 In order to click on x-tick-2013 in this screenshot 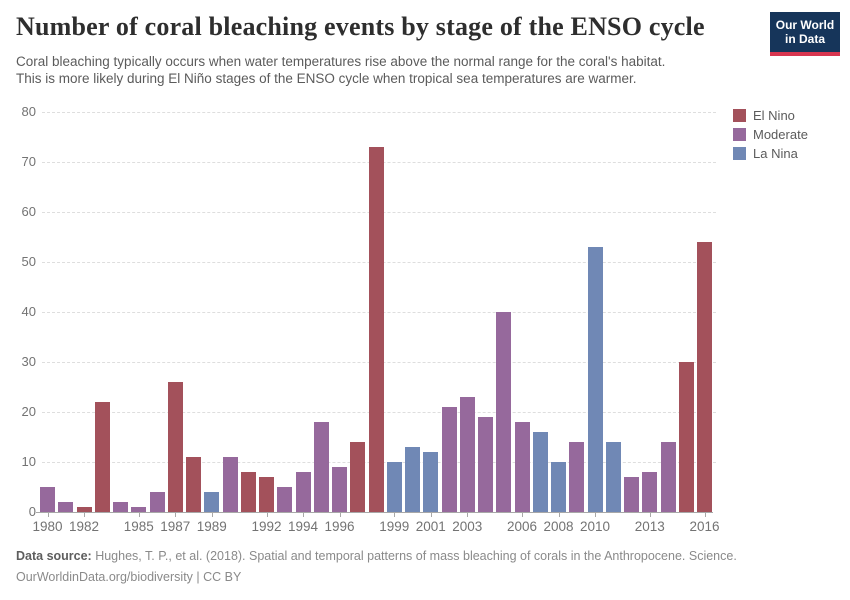, I will do `click(650, 514)`.